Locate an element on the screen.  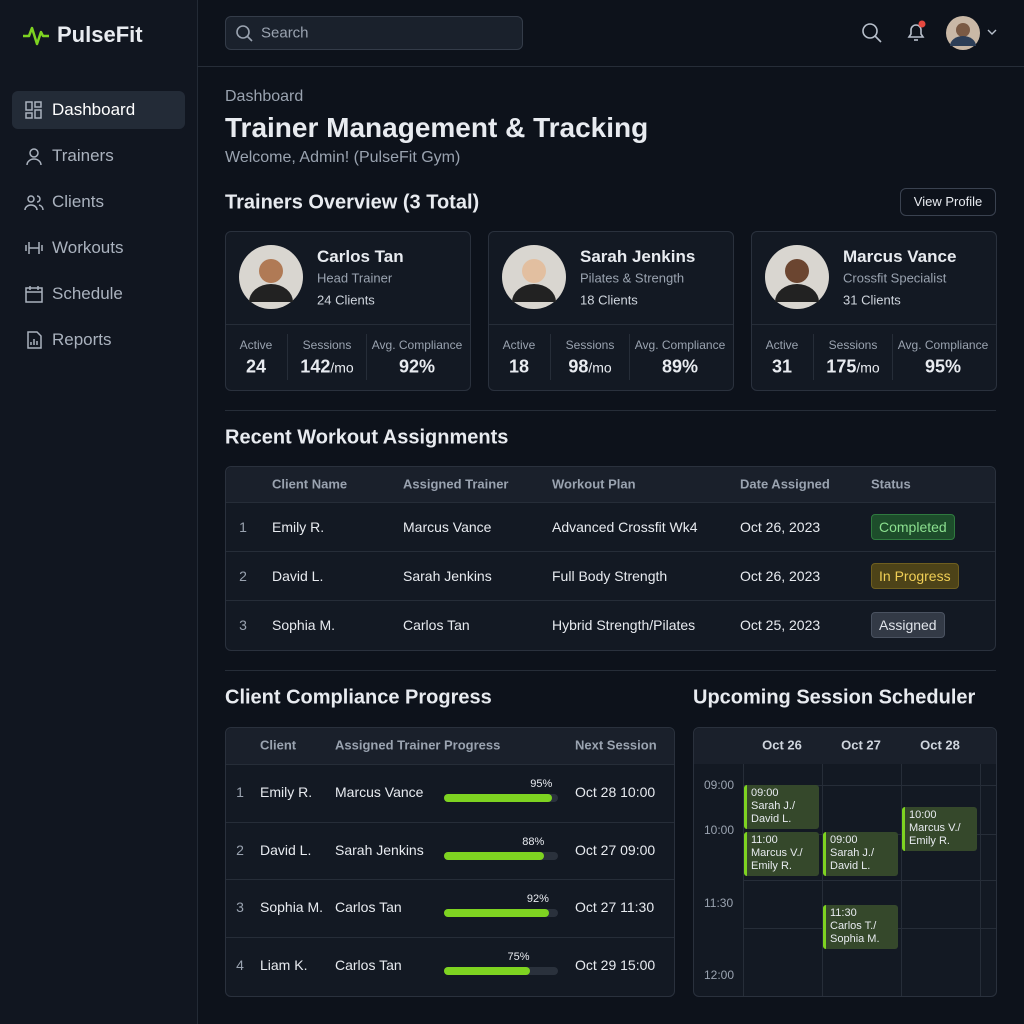
search-button is located at coordinates (872, 33).